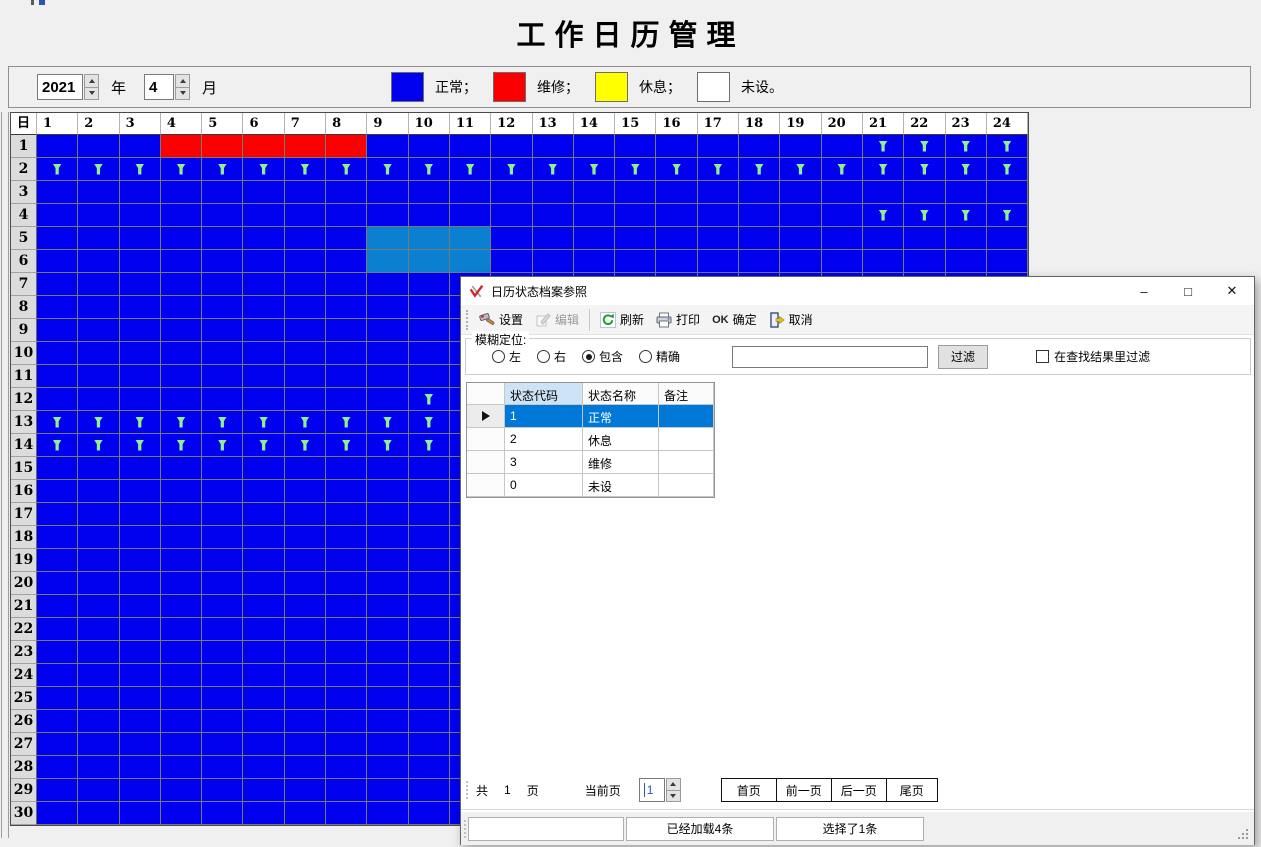 The image size is (1261, 847). I want to click on filter-text-input, so click(830, 356).